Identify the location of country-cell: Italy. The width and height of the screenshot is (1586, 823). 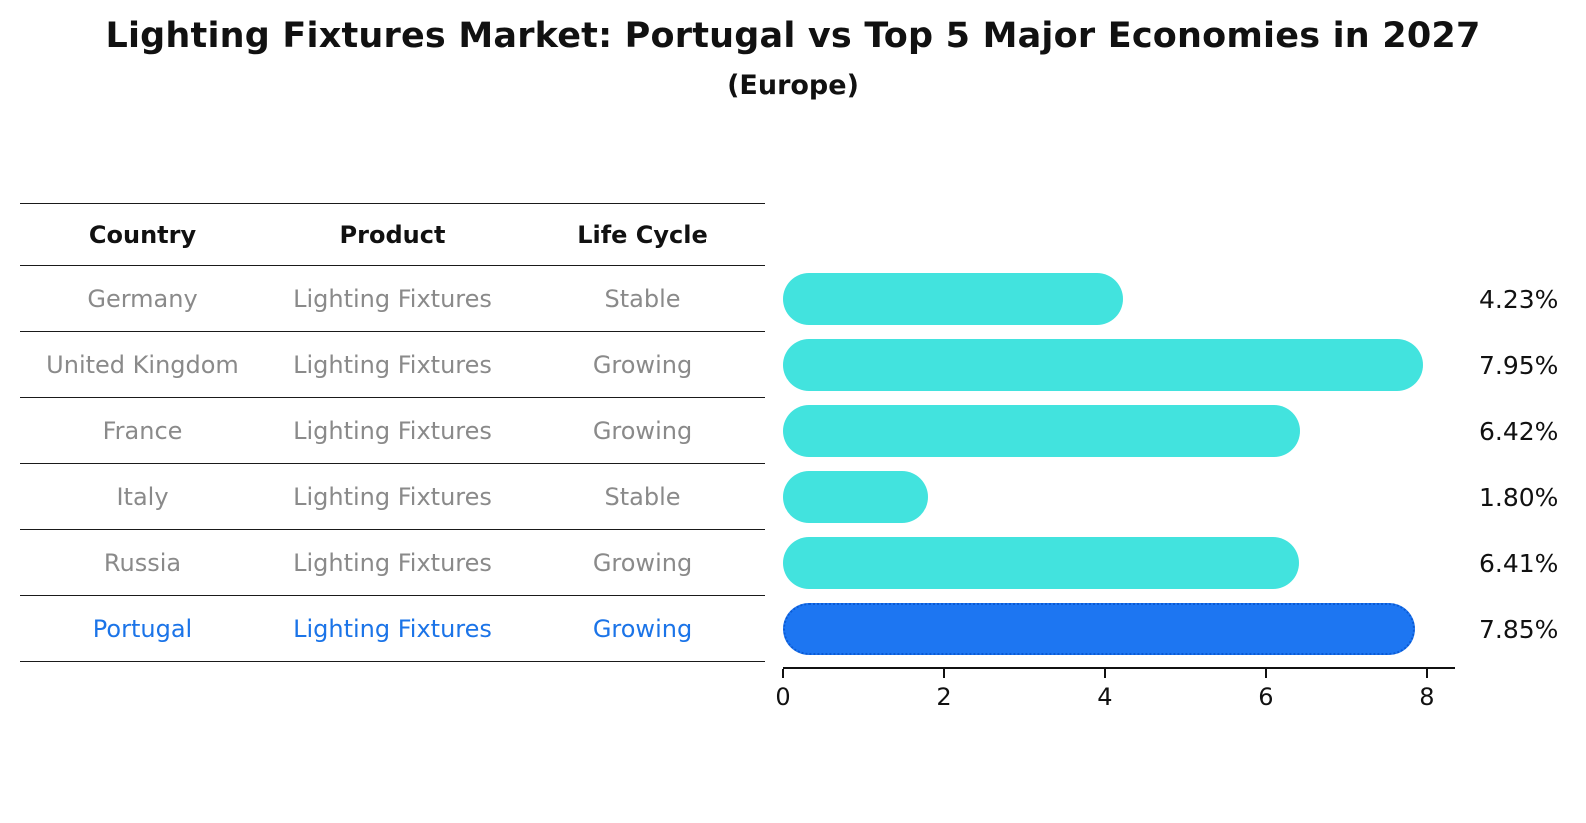
(142, 496).